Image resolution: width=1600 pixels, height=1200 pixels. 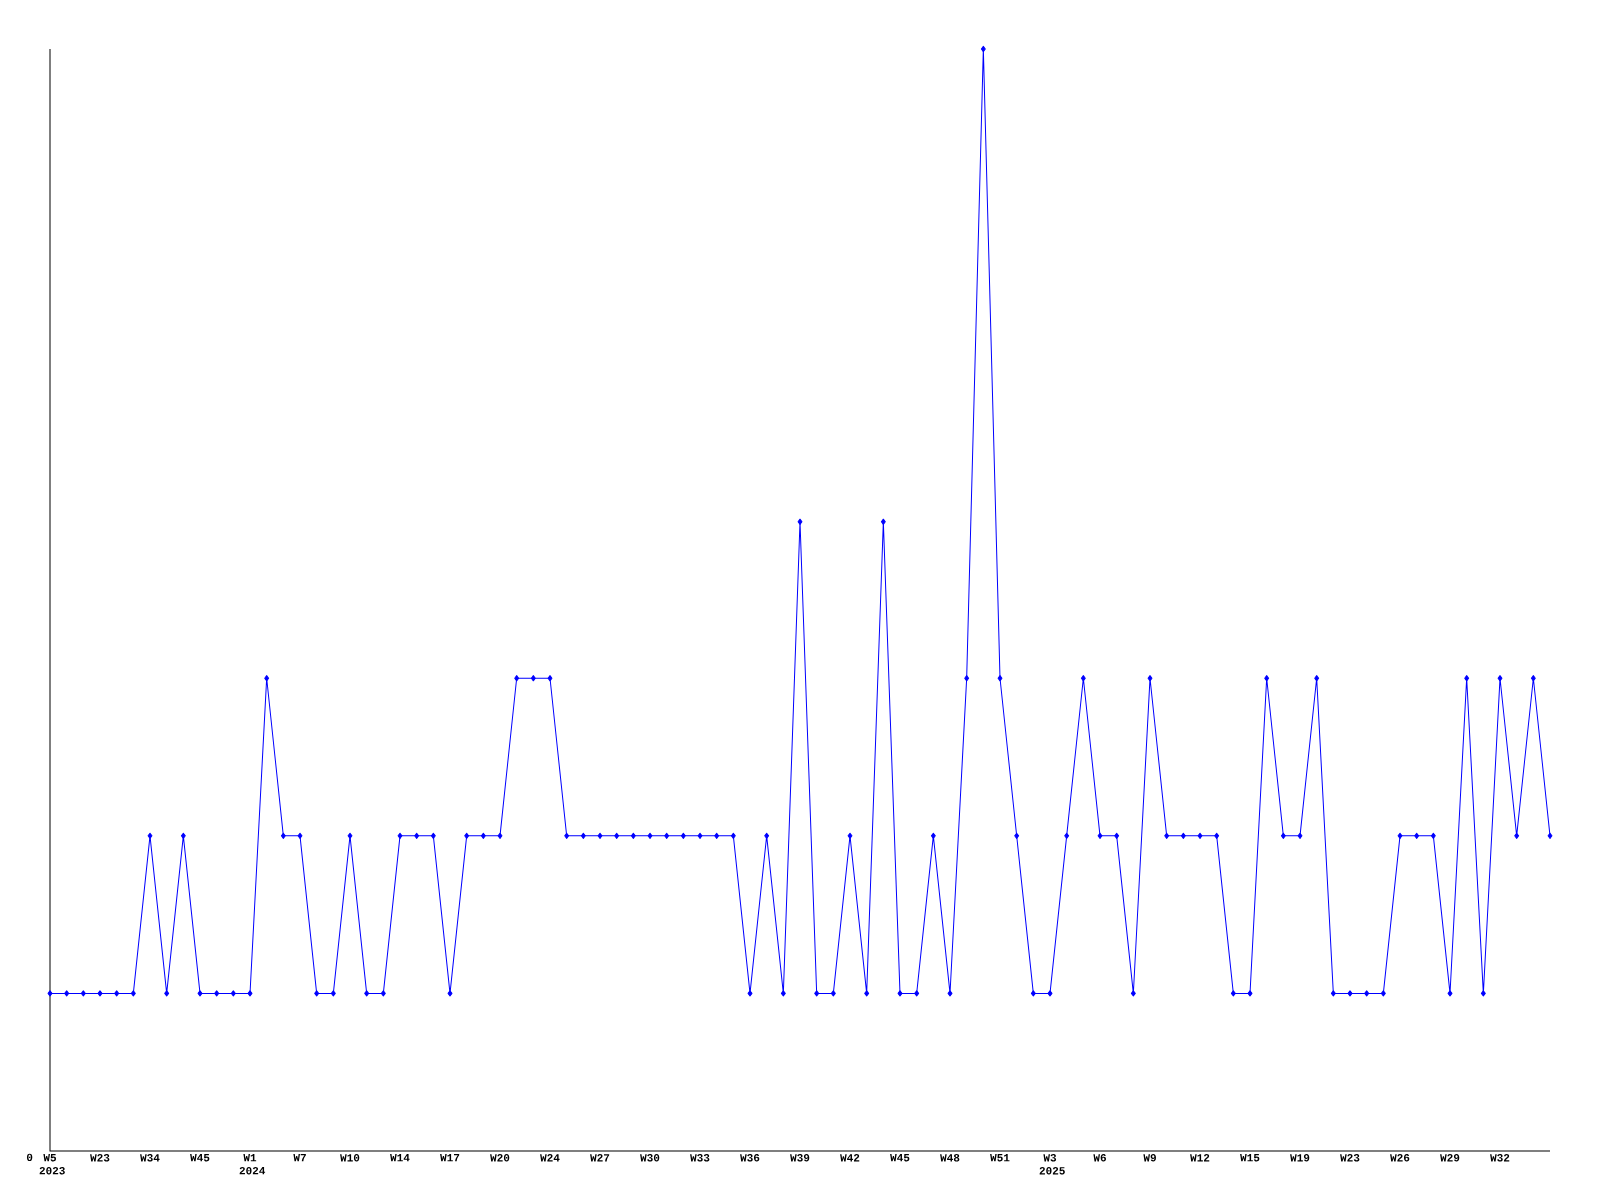 What do you see at coordinates (1250, 1158) in the screenshot?
I see `x-tick-label: W15` at bounding box center [1250, 1158].